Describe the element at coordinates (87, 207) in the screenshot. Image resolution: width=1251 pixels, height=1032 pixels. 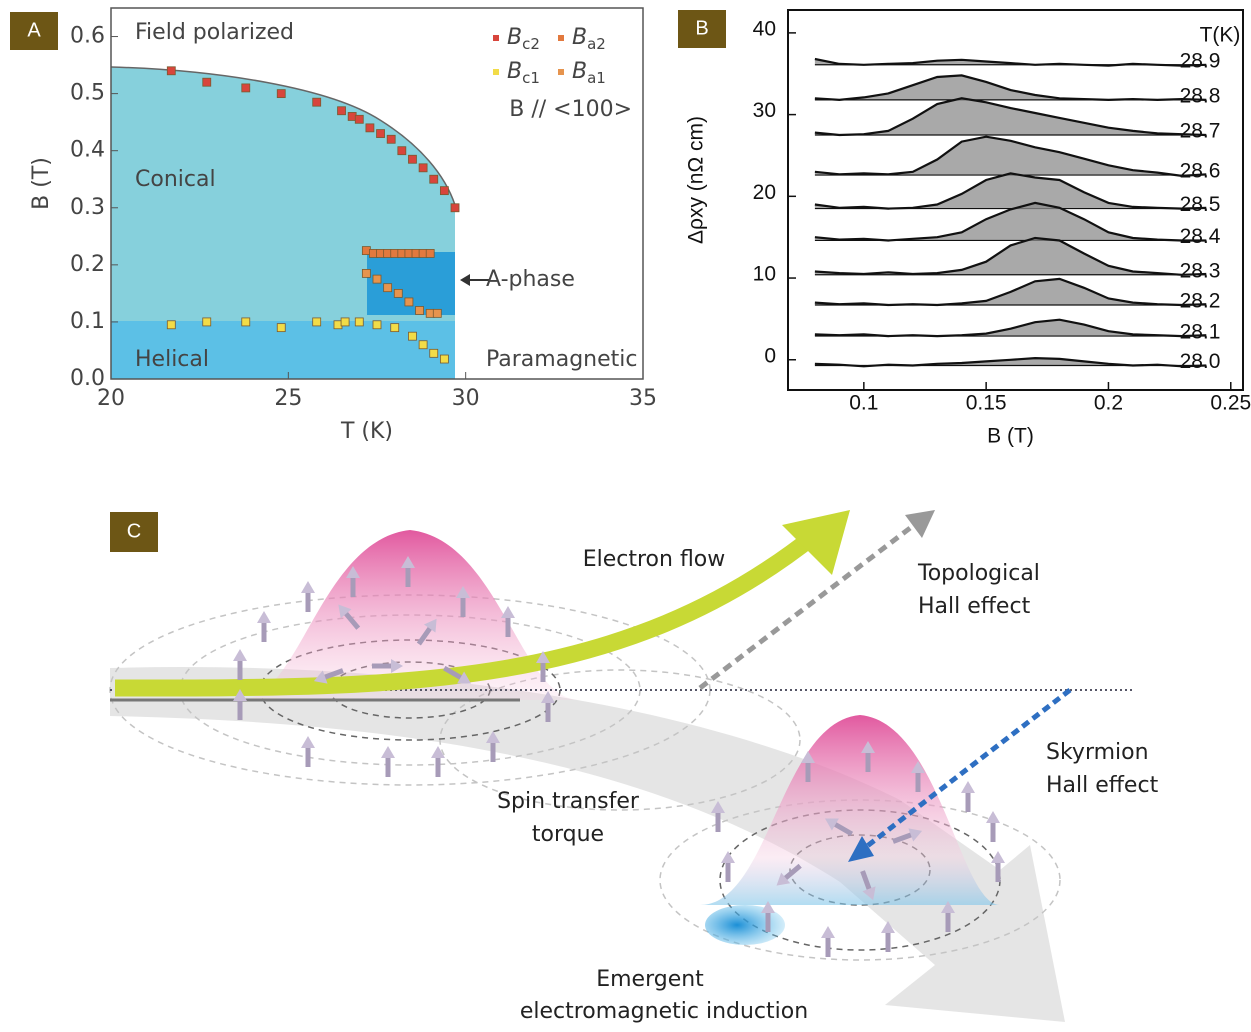
I see `y-tick-label: 0.3` at that location.